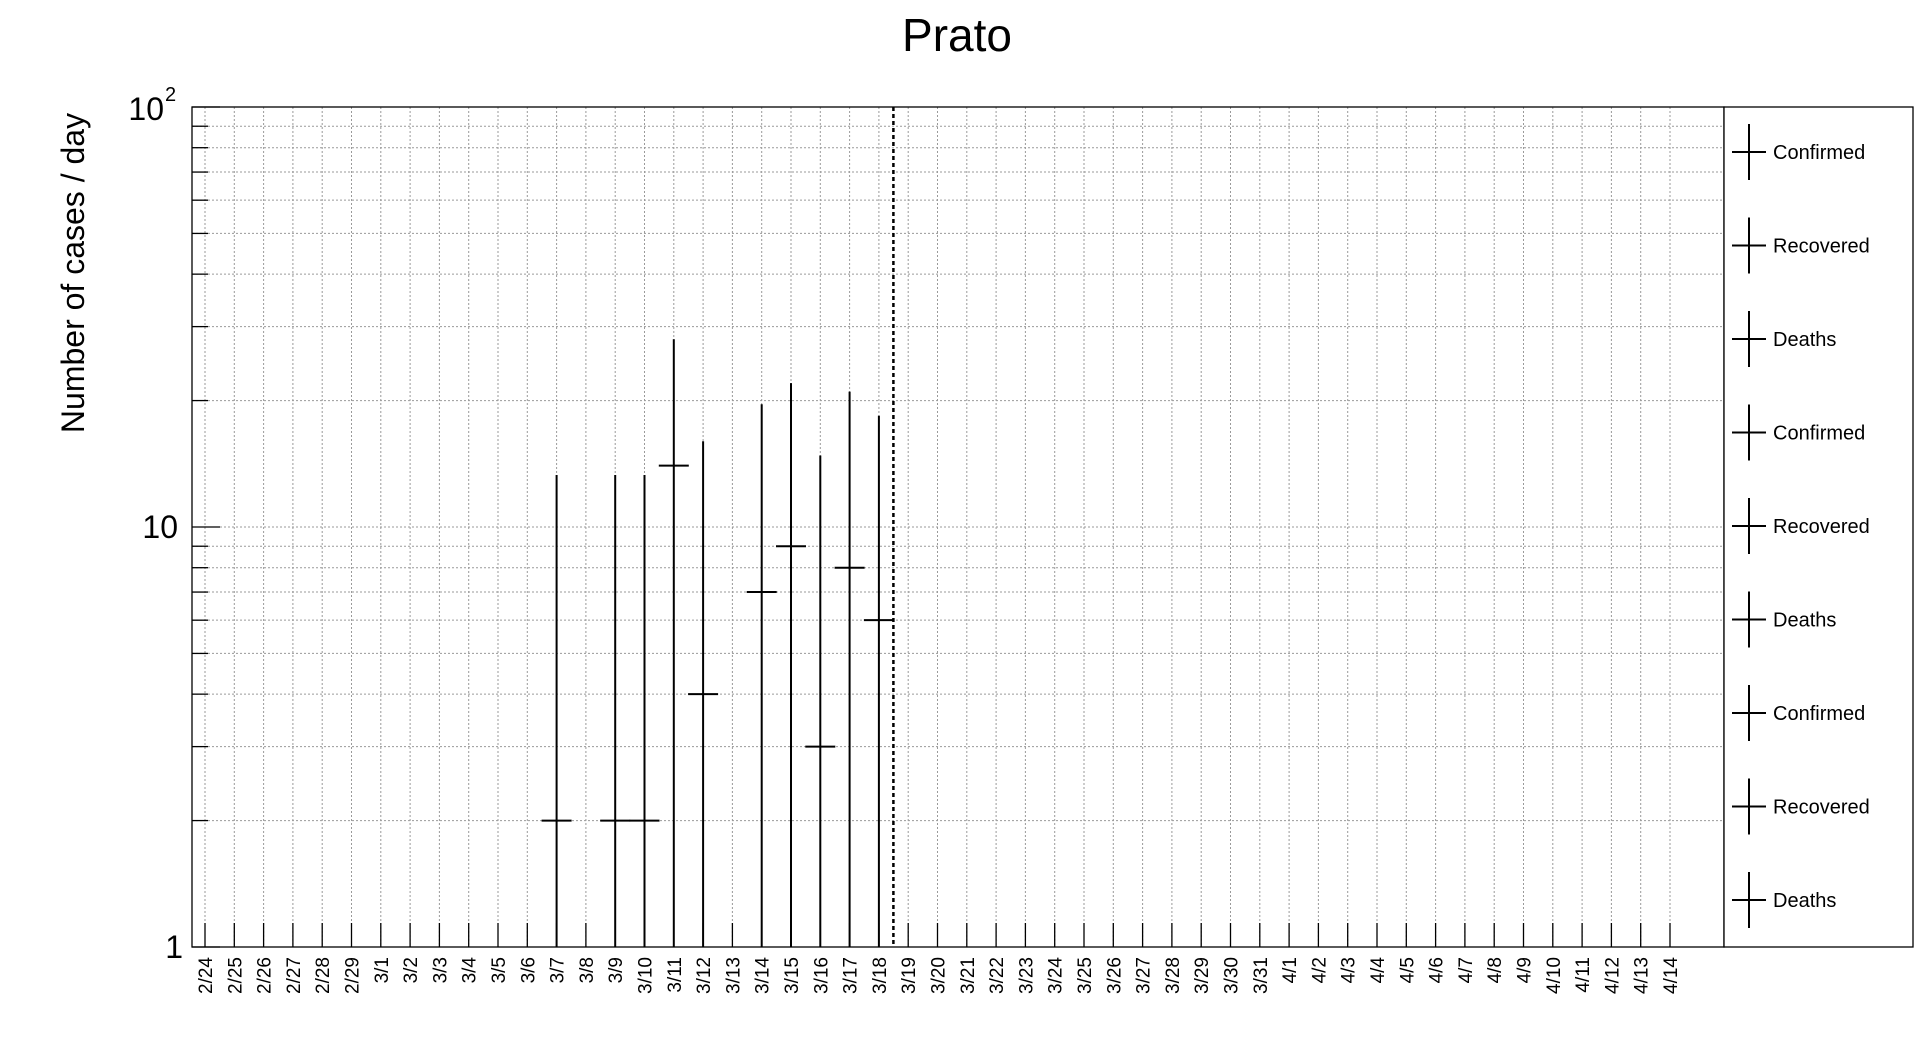 This screenshot has height=1052, width=1916. I want to click on x-tick-label: 2/26, so click(265, 975).